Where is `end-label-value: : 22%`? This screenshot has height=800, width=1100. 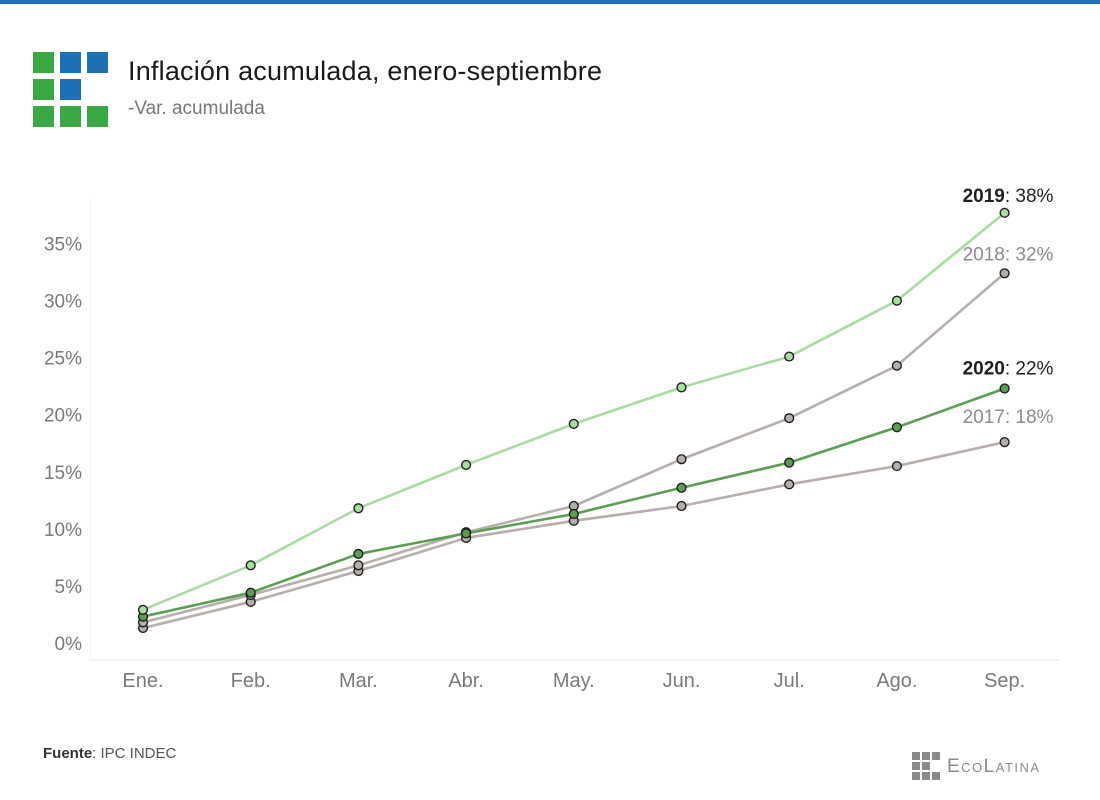 end-label-value: : 22% is located at coordinates (1029, 369).